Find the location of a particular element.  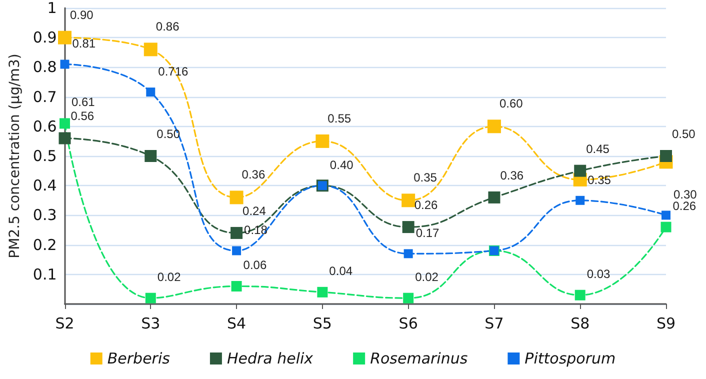

data-label: 0.26 is located at coordinates (426, 205).